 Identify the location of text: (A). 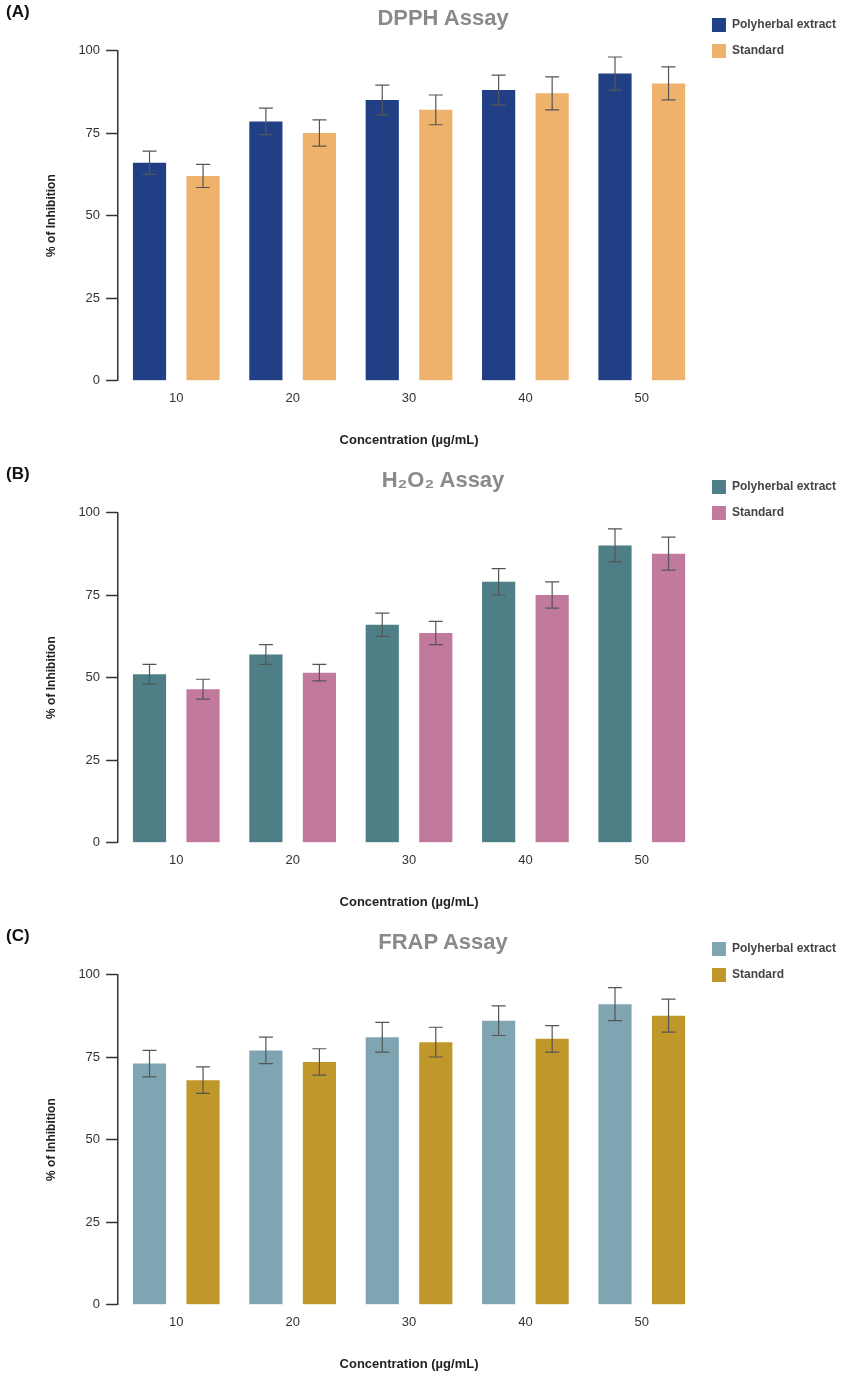
(18, 12).